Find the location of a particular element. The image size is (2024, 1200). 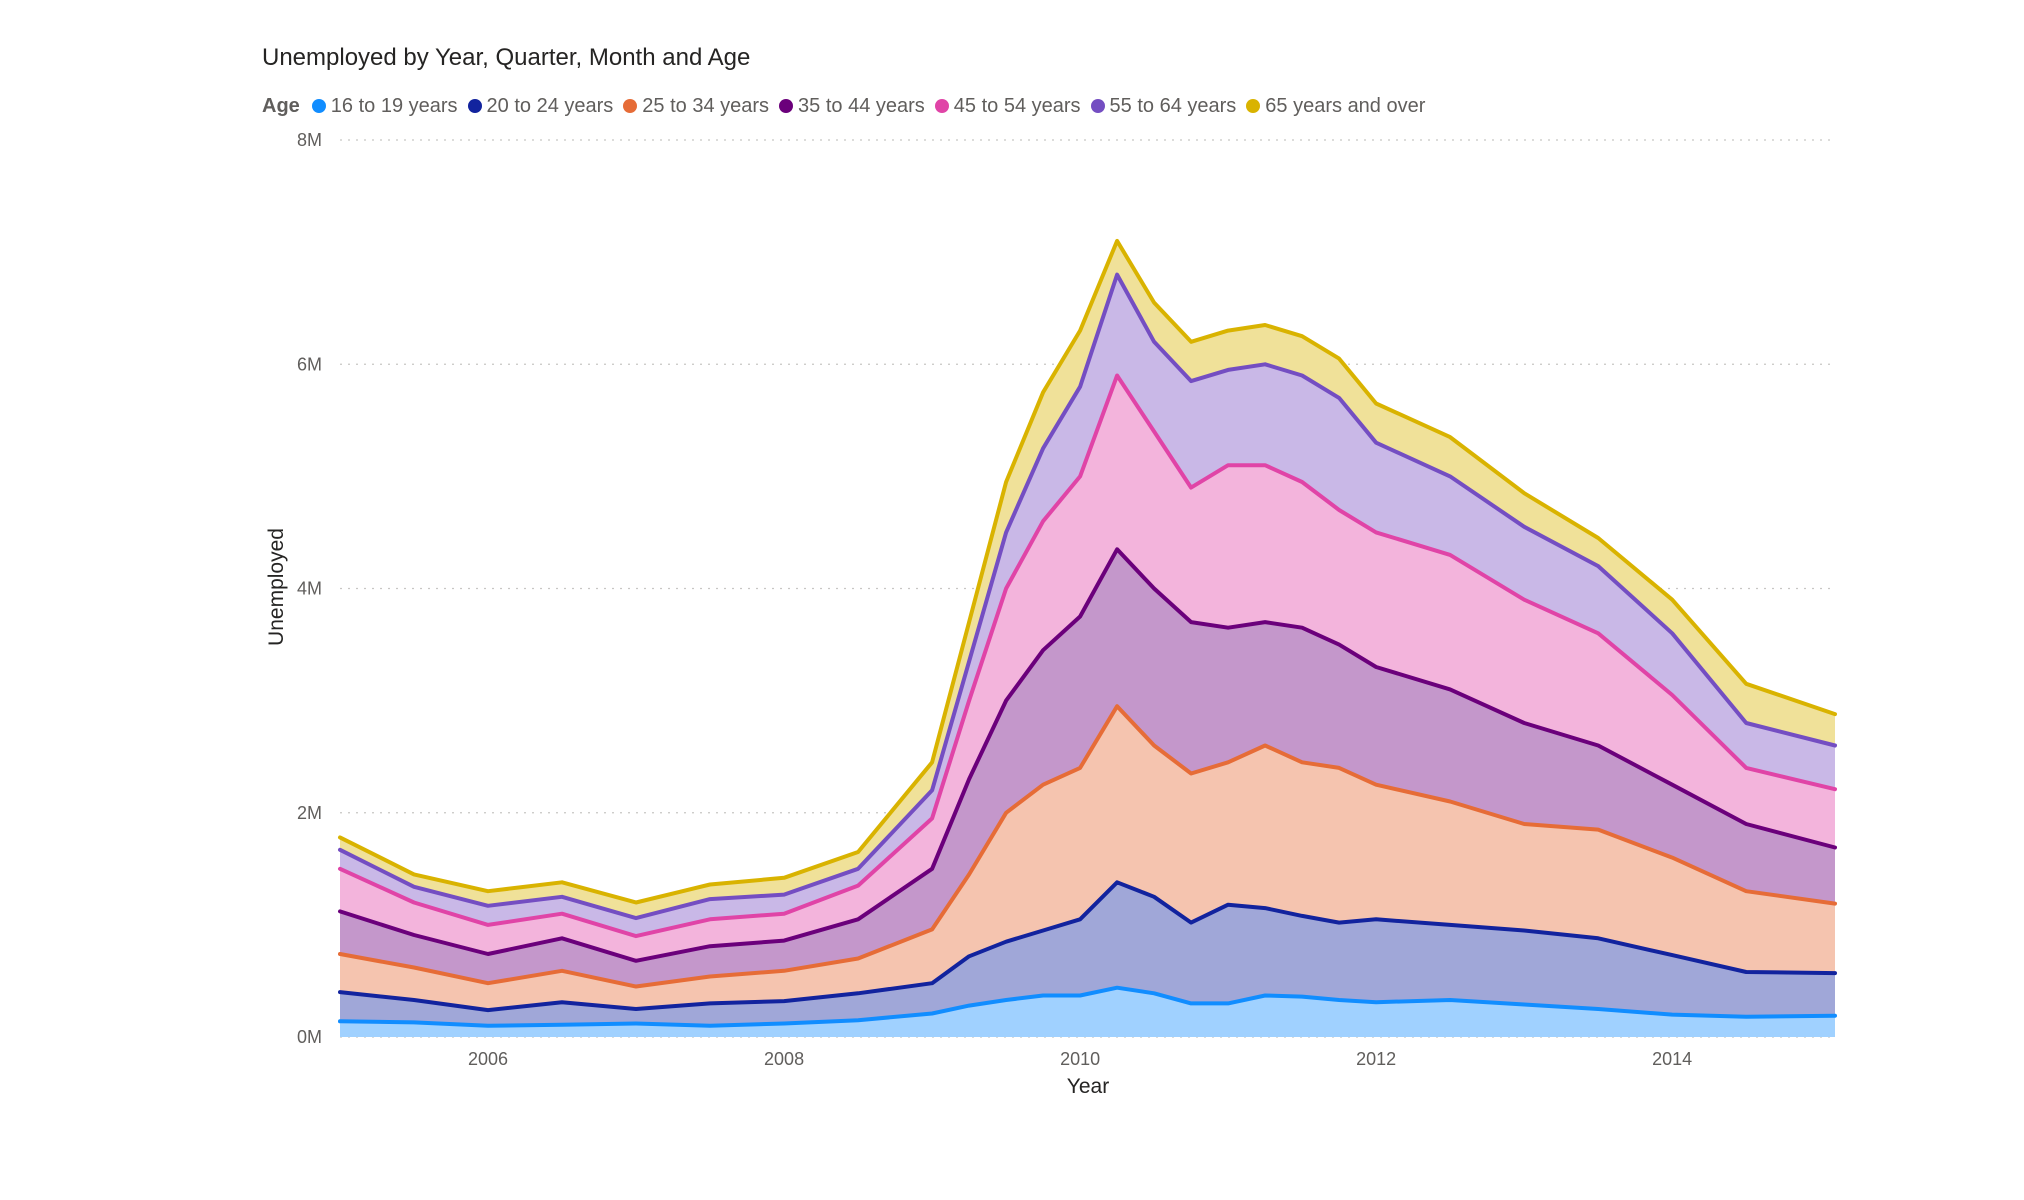

legend-item-65-over: 65 years and over is located at coordinates (1335, 106).